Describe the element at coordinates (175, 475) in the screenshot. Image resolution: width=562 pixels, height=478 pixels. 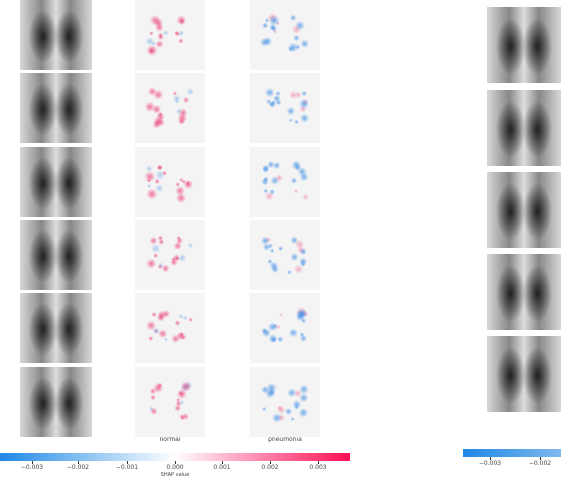
I see `colorbar-label: SHAP value` at that location.